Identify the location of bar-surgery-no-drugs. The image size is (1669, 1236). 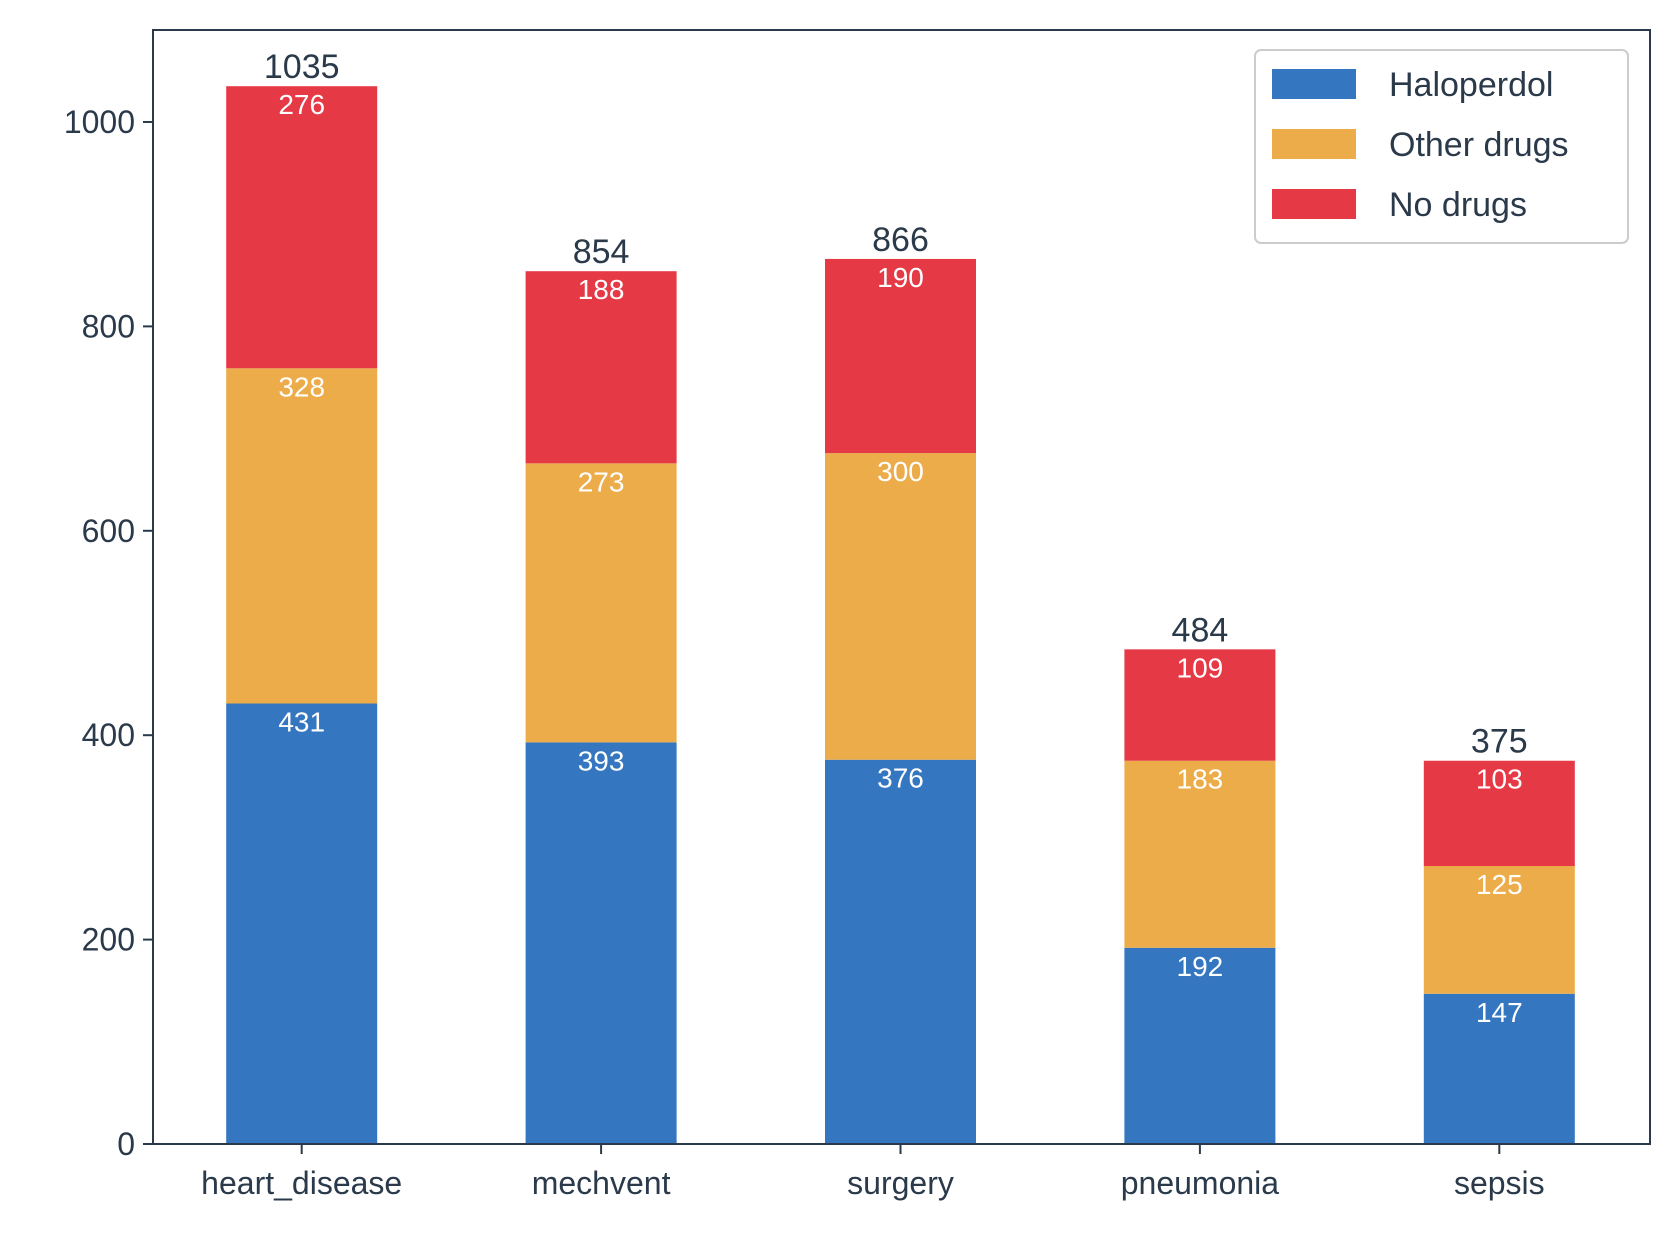
(900, 356).